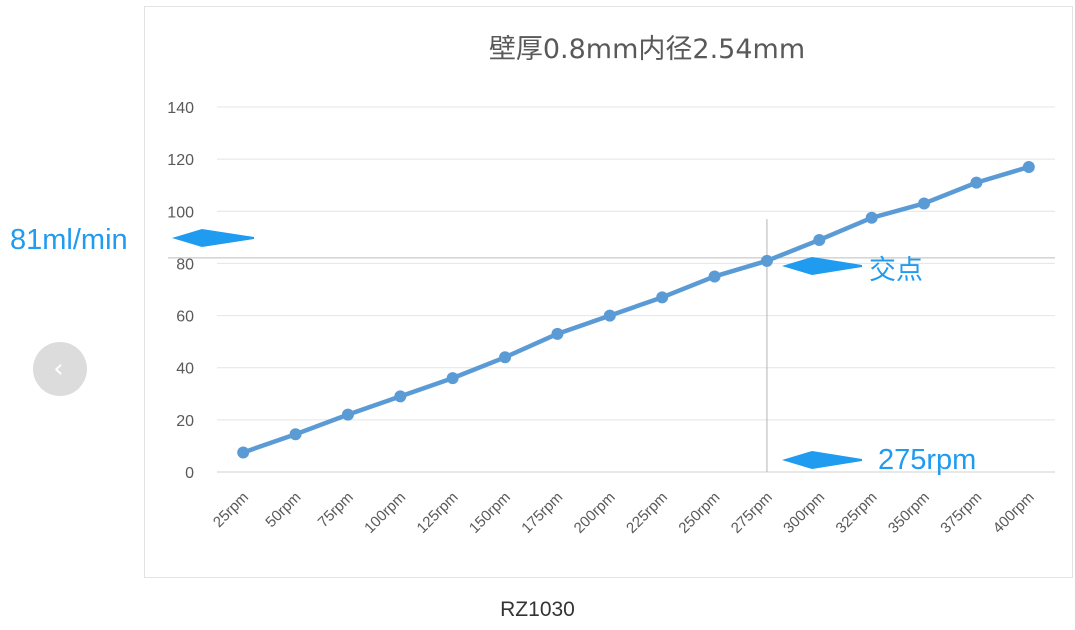 The image size is (1075, 630). Describe the element at coordinates (927, 460) in the screenshot. I see `rpm-label: 275rpm` at that location.